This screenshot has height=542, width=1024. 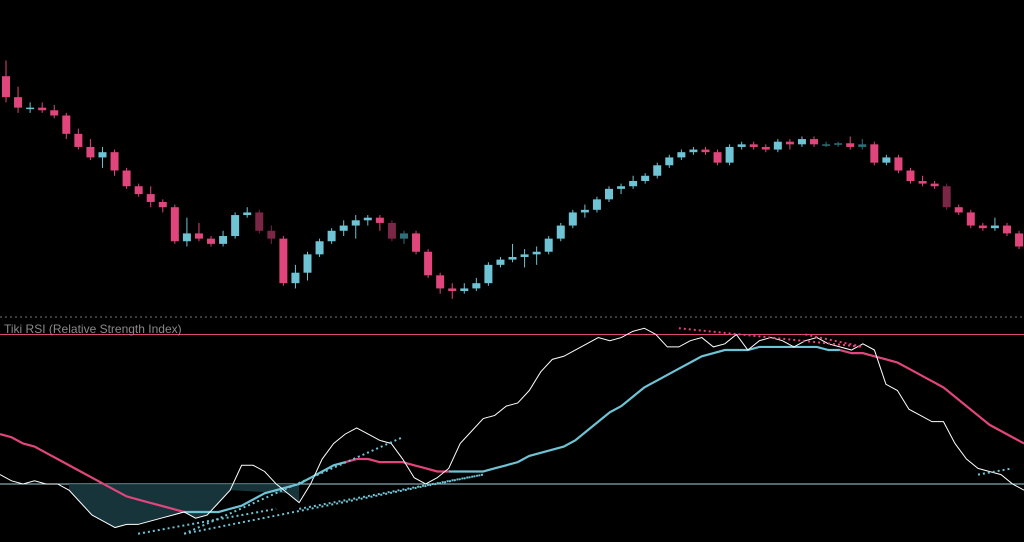 What do you see at coordinates (93, 329) in the screenshot?
I see `indicator-title: Tiki RSI (Relative Strength Index)` at bounding box center [93, 329].